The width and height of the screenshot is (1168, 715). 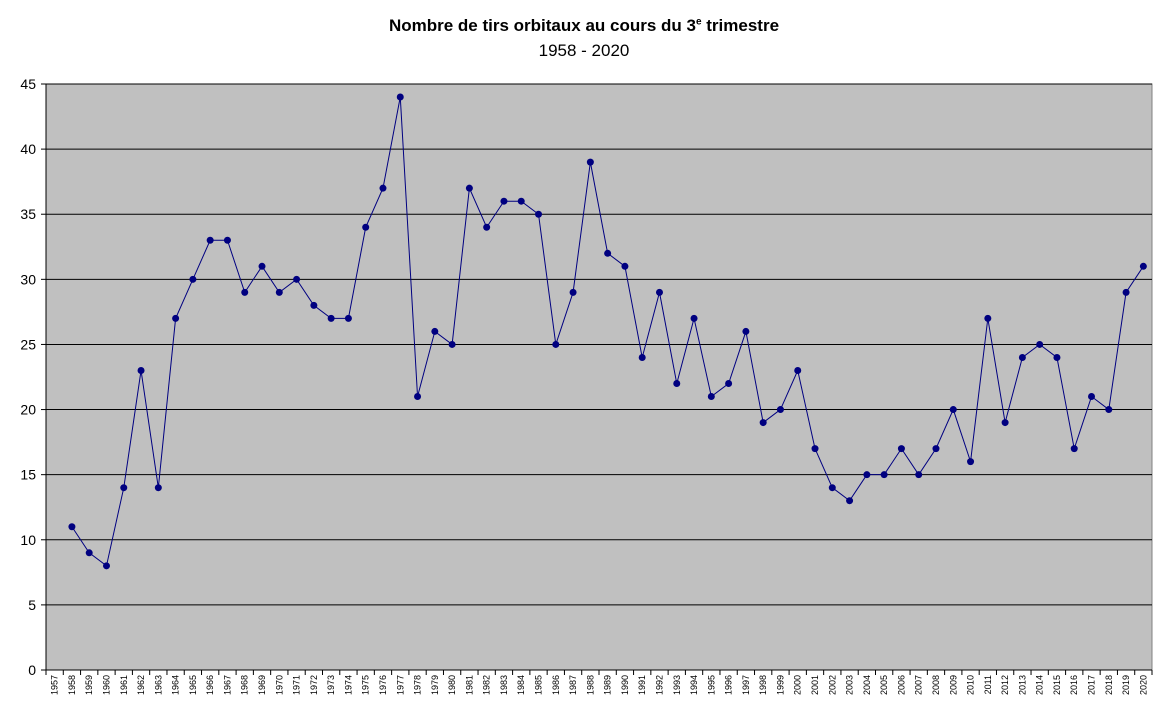 I want to click on x-tick-label: 2000, so click(x=798, y=685).